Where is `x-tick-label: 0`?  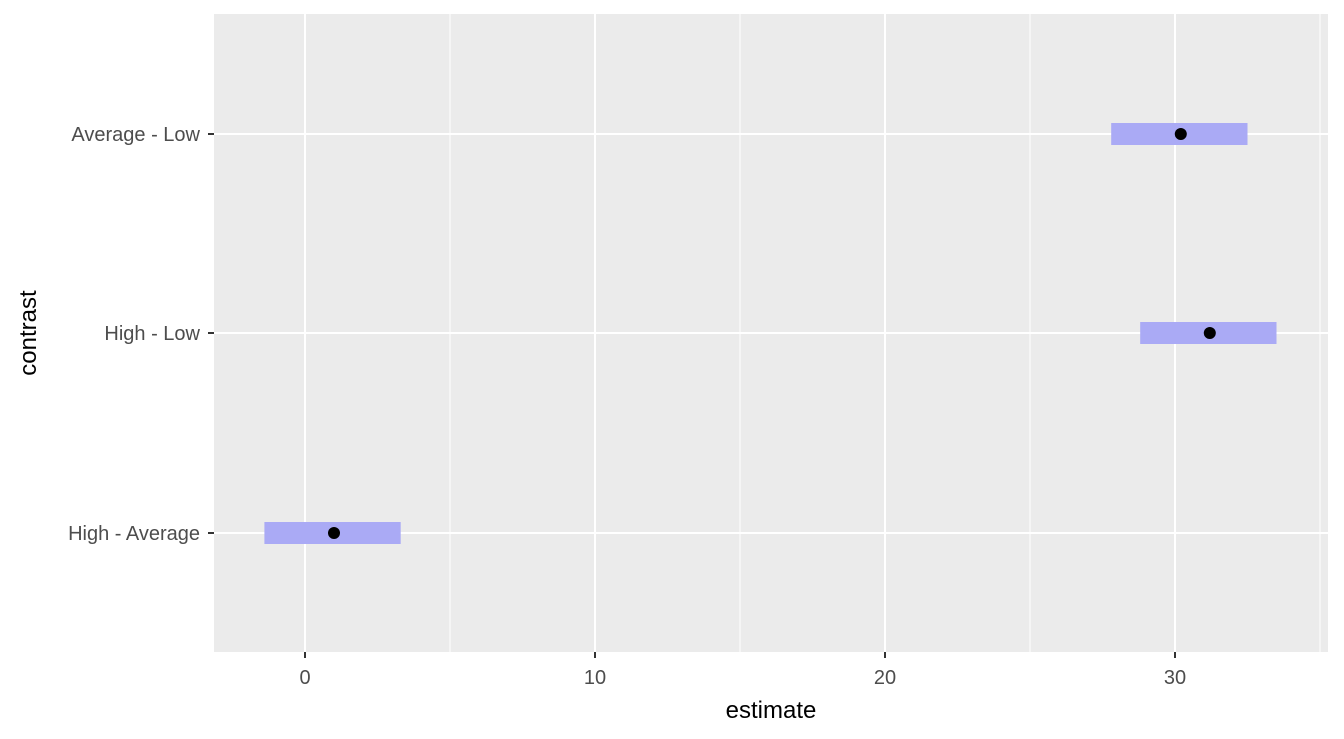
x-tick-label: 0 is located at coordinates (304, 678).